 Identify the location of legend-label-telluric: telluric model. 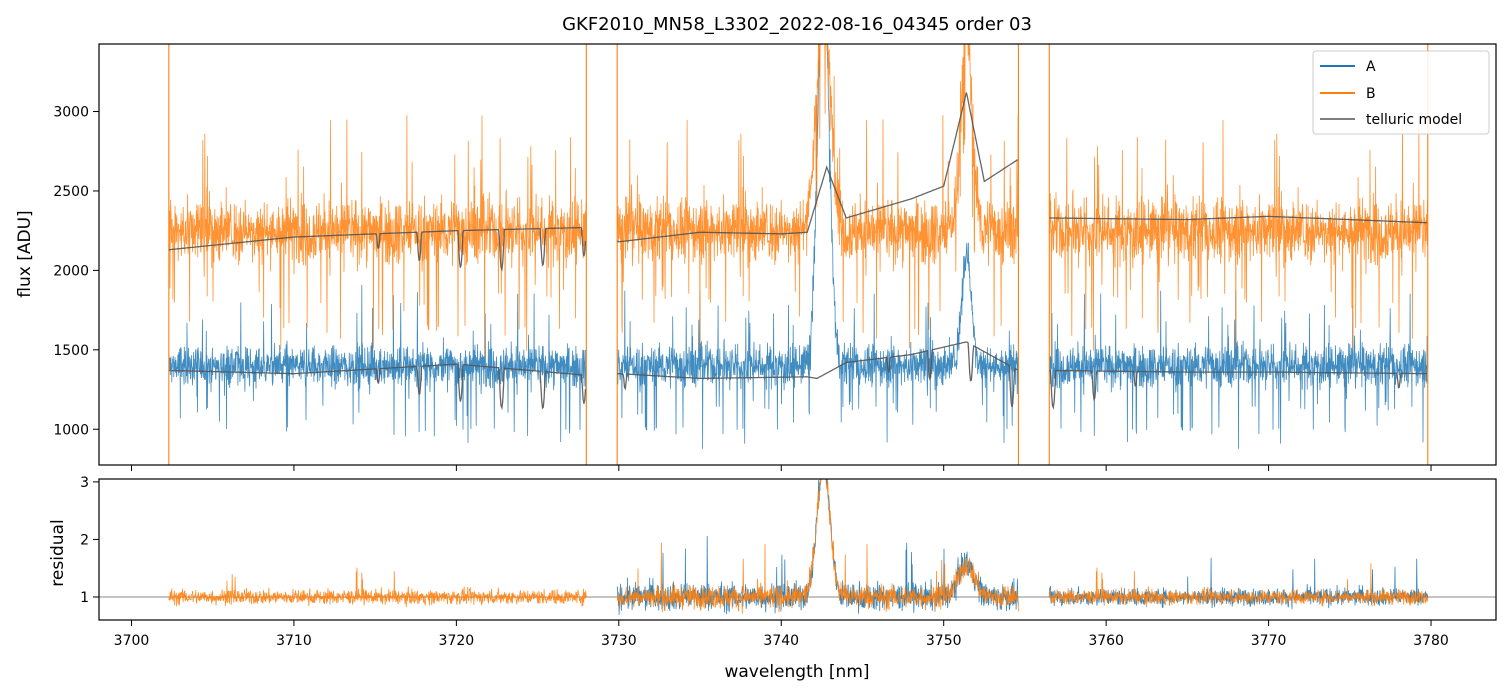
(1414, 120).